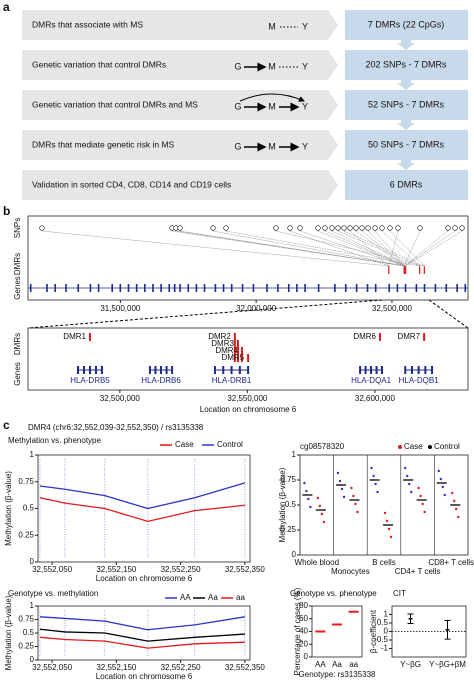  What do you see at coordinates (6, 7) in the screenshot?
I see `panel-label: a` at bounding box center [6, 7].